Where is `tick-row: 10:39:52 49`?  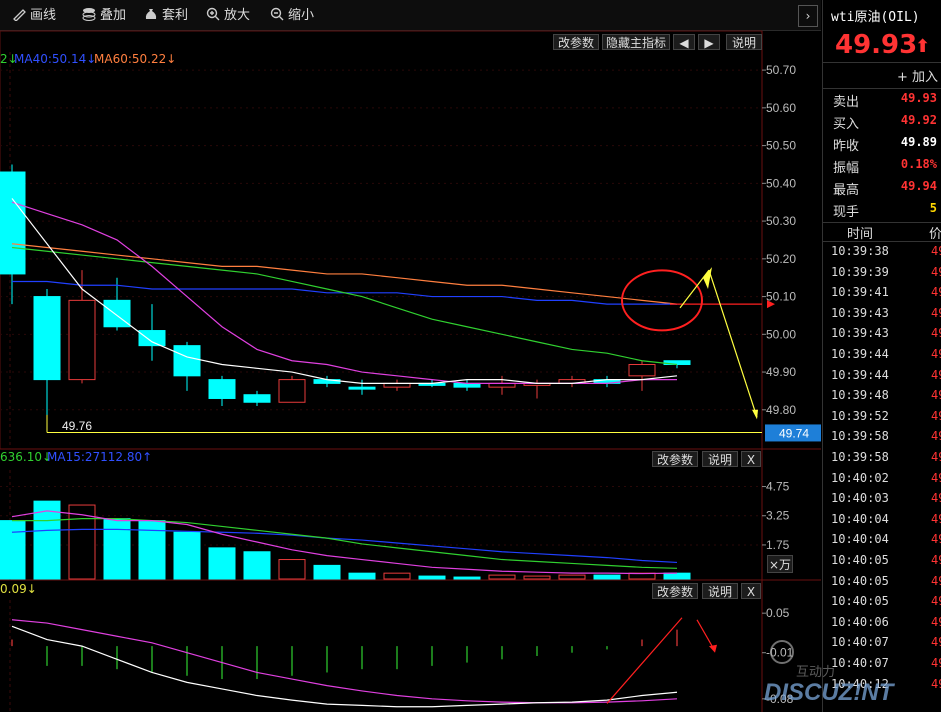 tick-row: 10:39:52 49 is located at coordinates (886, 418).